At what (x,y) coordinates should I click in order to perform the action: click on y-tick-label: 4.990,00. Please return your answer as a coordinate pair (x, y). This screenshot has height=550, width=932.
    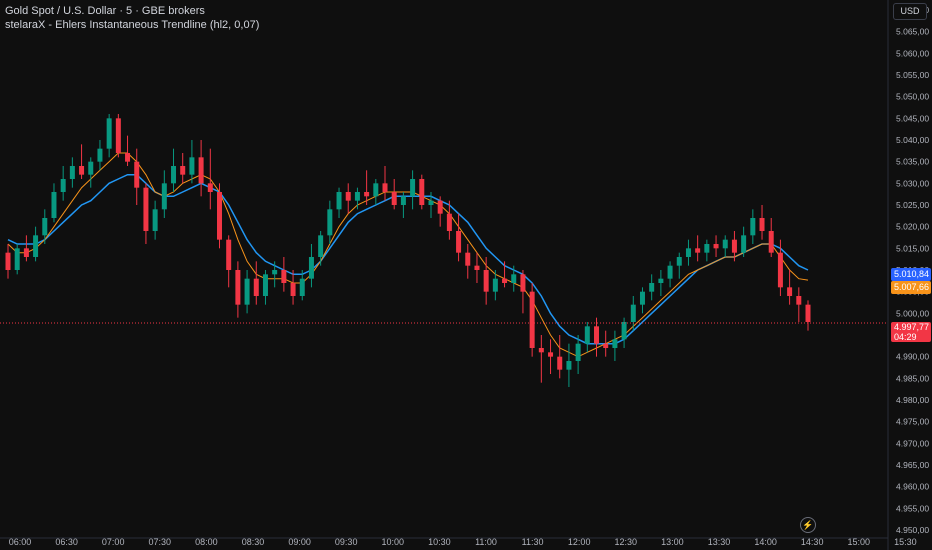
    Looking at the image, I should click on (912, 357).